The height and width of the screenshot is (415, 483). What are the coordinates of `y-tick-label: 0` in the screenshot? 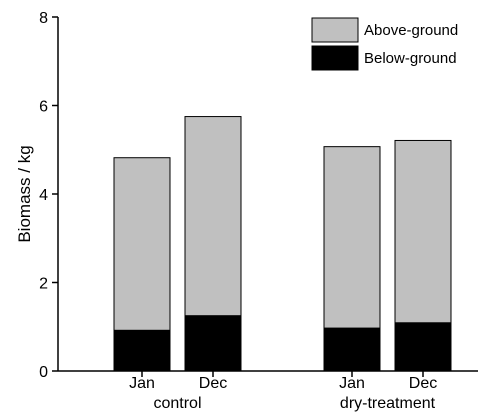 It's located at (43, 372).